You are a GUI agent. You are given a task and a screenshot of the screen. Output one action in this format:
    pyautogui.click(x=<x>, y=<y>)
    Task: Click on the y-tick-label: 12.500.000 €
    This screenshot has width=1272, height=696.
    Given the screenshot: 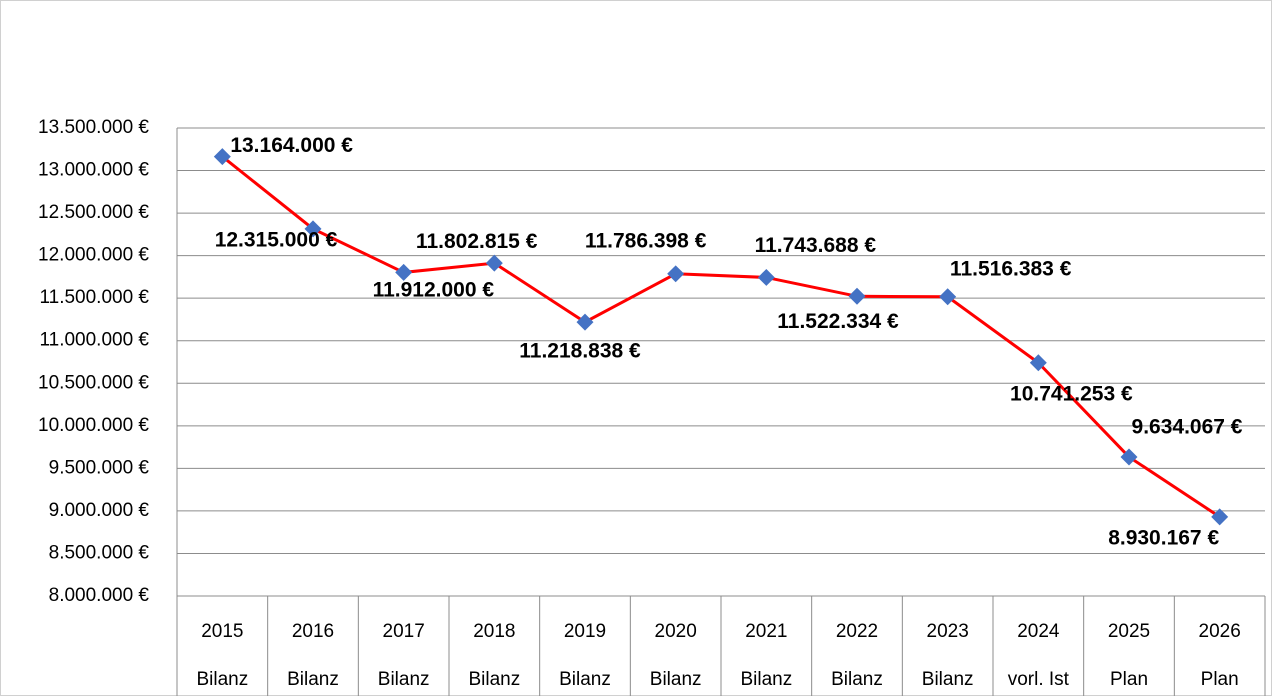 What is the action you would take?
    pyautogui.click(x=93, y=212)
    